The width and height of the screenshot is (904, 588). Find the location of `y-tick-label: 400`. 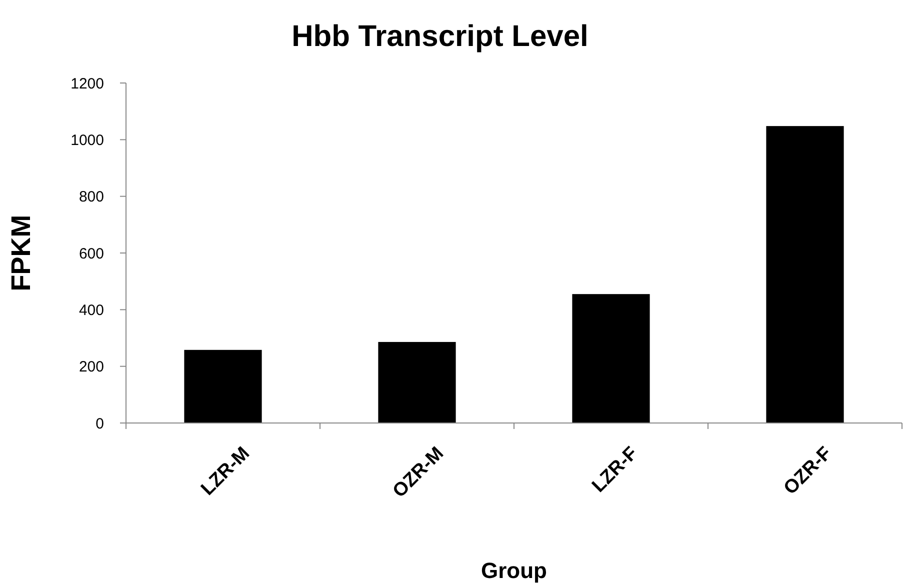

y-tick-label: 400 is located at coordinates (91, 310).